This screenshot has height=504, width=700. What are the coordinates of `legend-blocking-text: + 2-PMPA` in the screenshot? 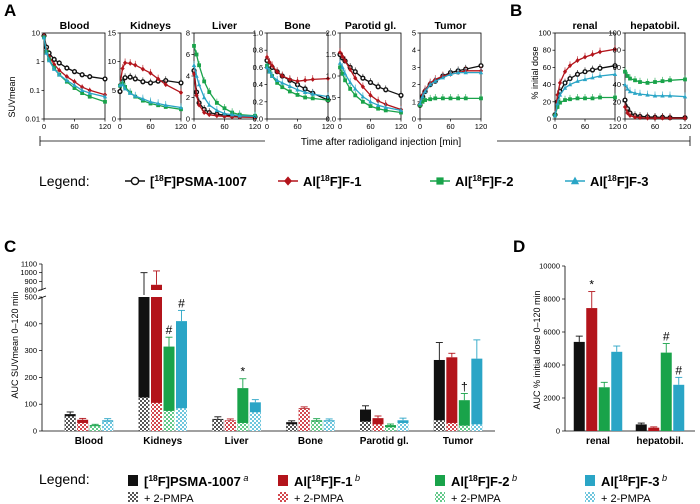 It's located at (169, 498).